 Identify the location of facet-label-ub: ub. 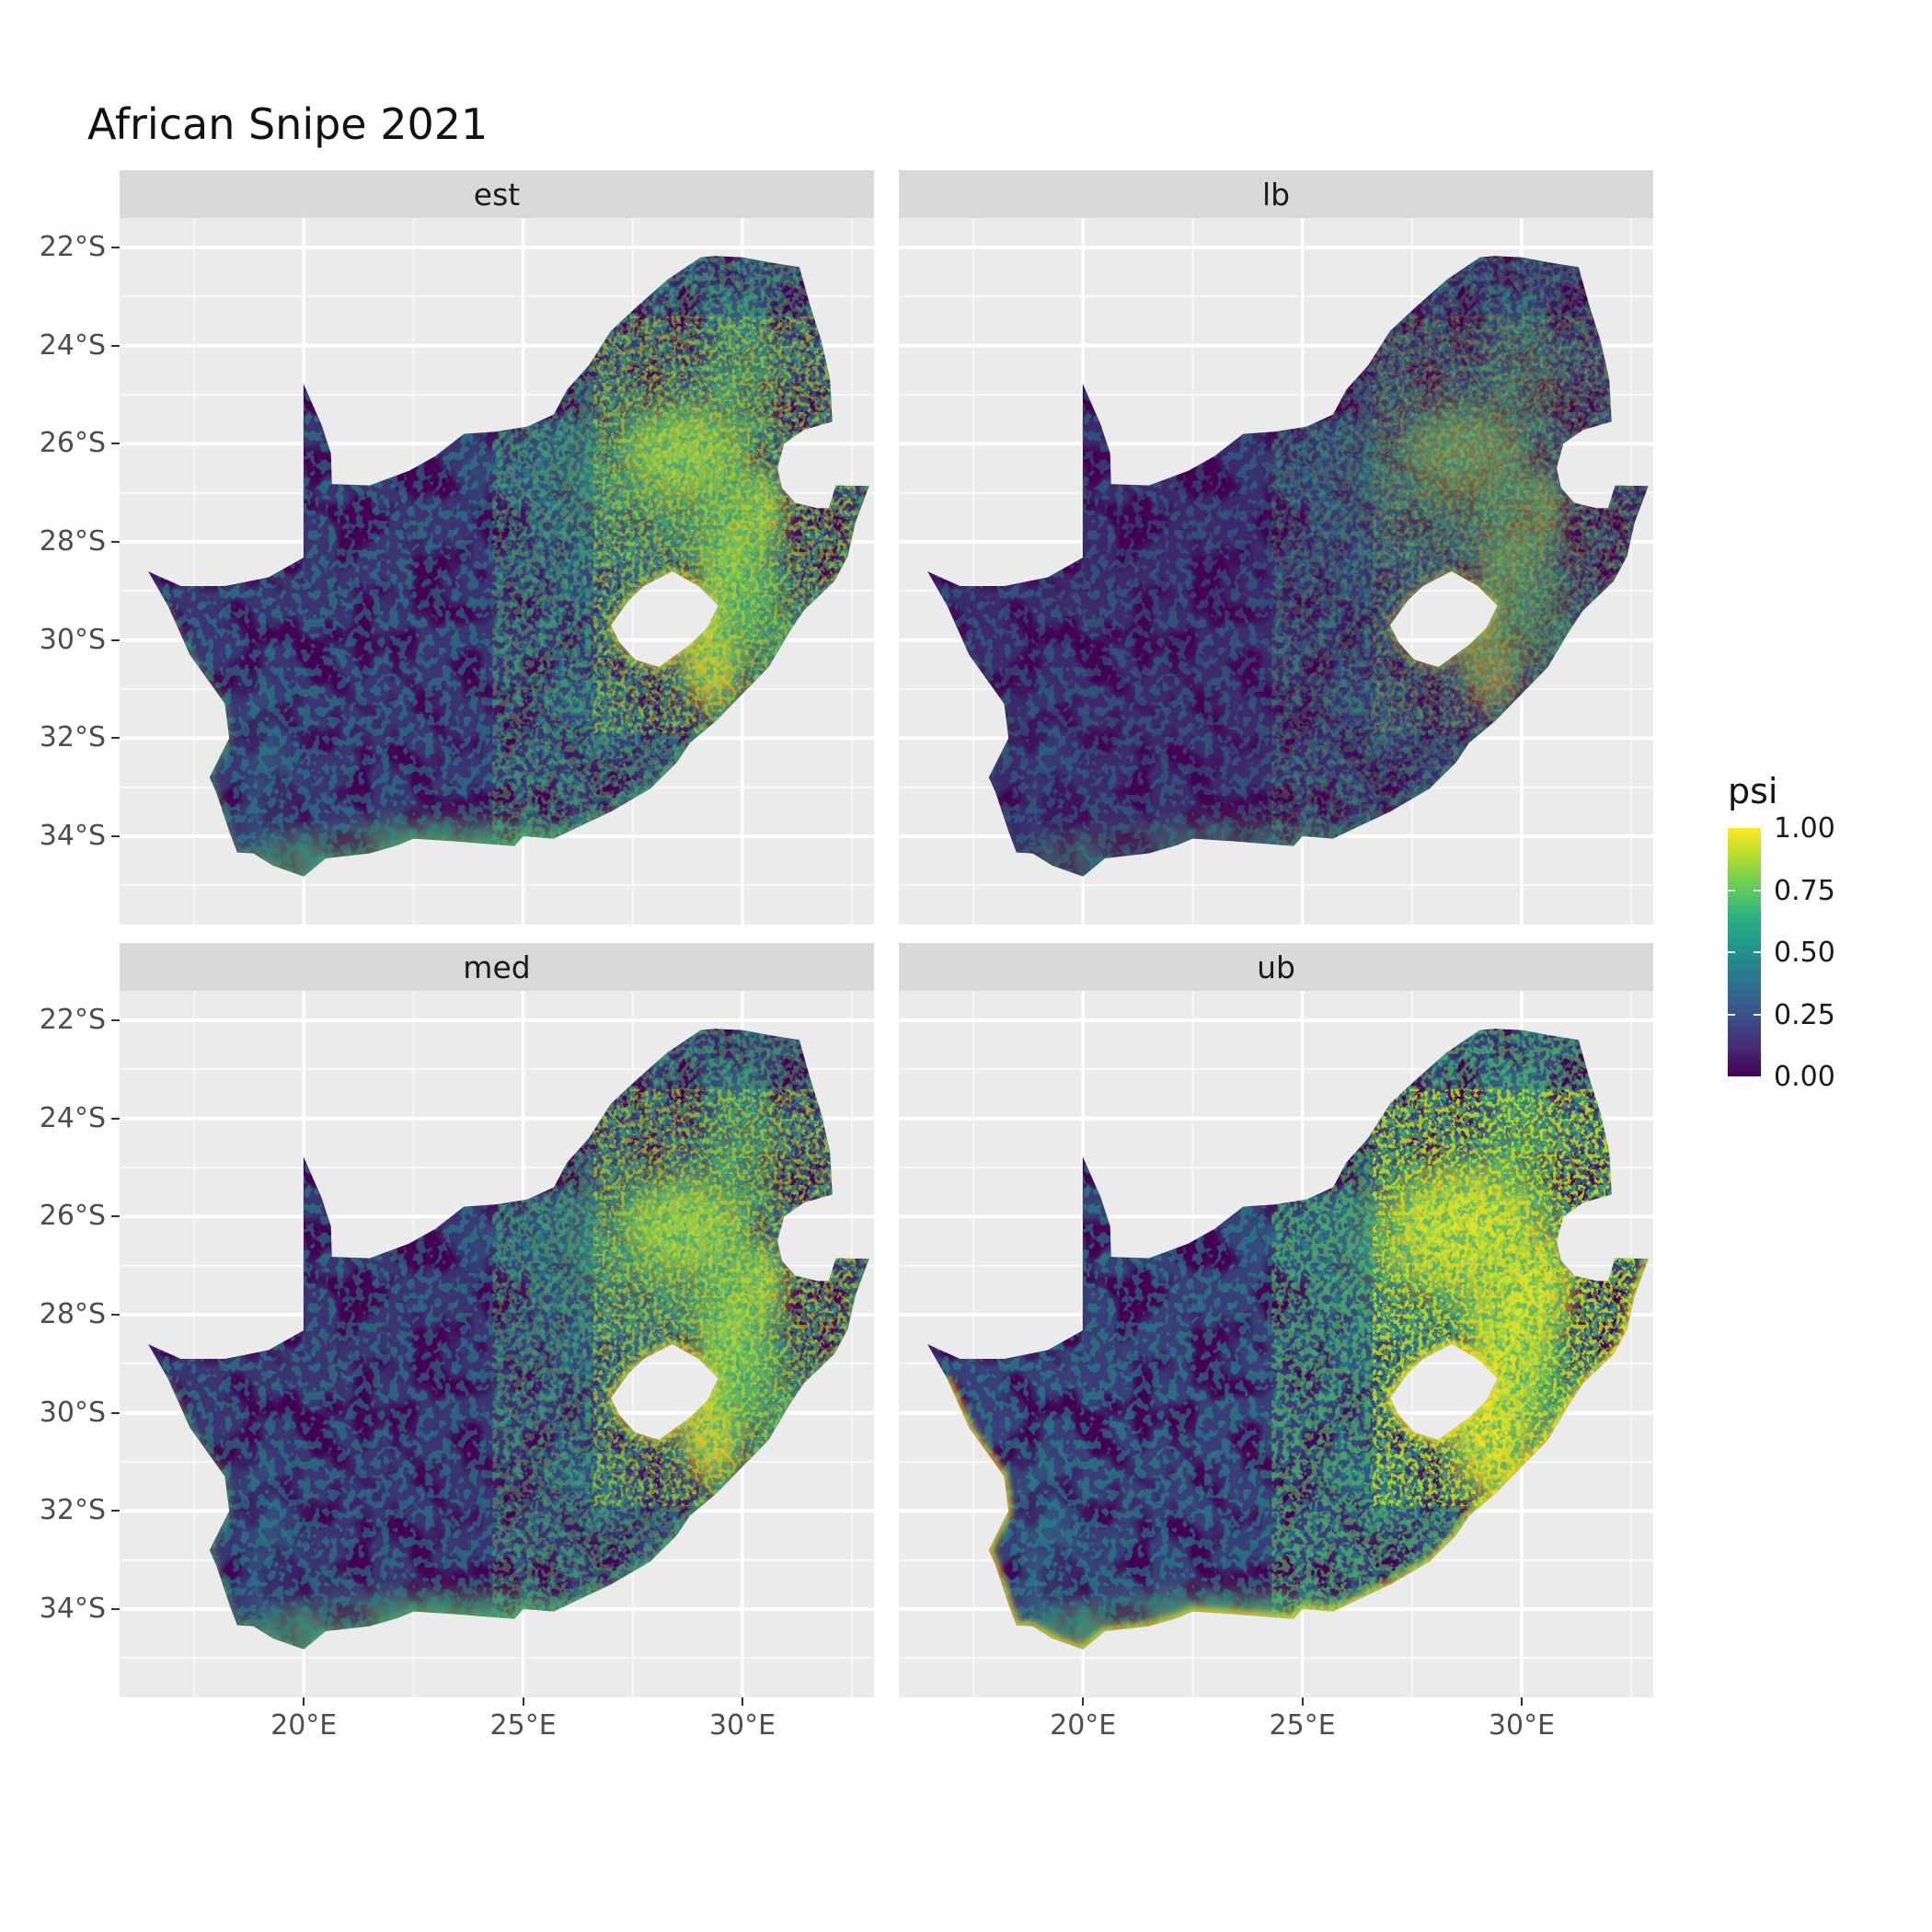
(1276, 967).